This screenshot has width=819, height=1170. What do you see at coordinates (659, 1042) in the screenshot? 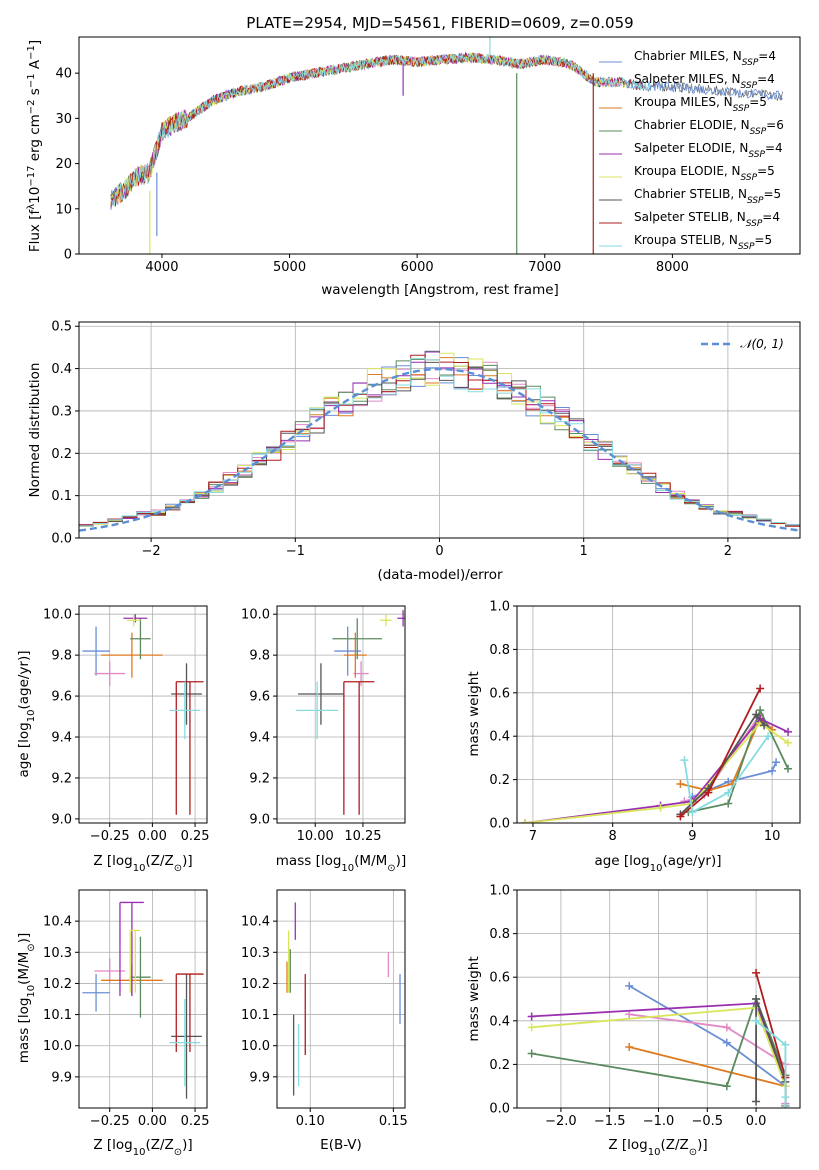
I see `weight-line` at bounding box center [659, 1042].